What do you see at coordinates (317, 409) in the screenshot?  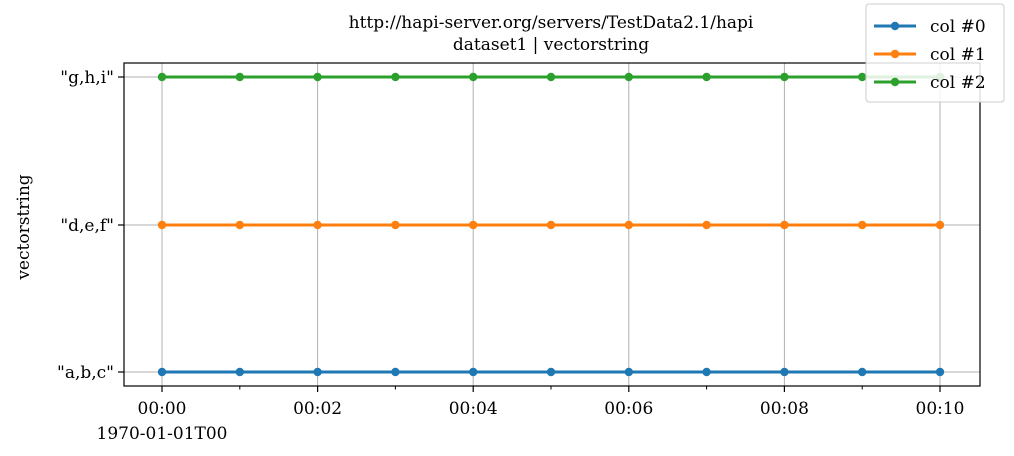 I see `x-tick-label: 00:02` at bounding box center [317, 409].